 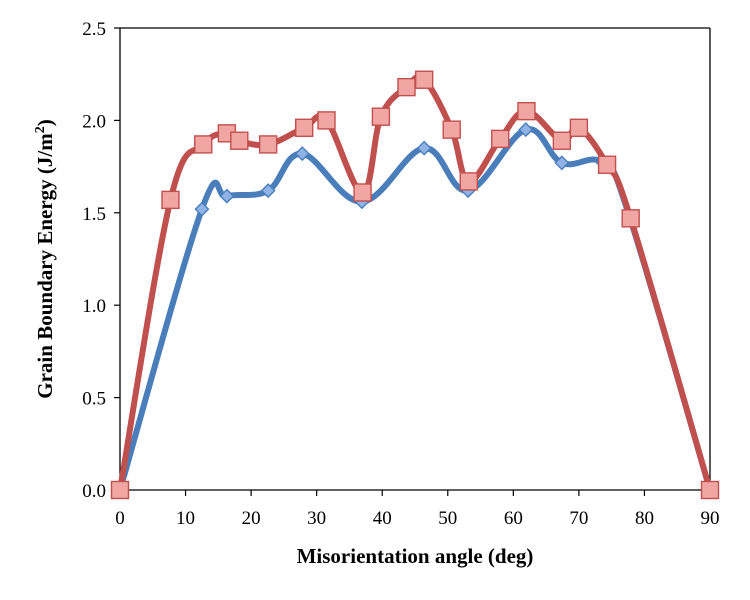 What do you see at coordinates (45, 122) in the screenshot?
I see `y-axis-title-close: )` at bounding box center [45, 122].